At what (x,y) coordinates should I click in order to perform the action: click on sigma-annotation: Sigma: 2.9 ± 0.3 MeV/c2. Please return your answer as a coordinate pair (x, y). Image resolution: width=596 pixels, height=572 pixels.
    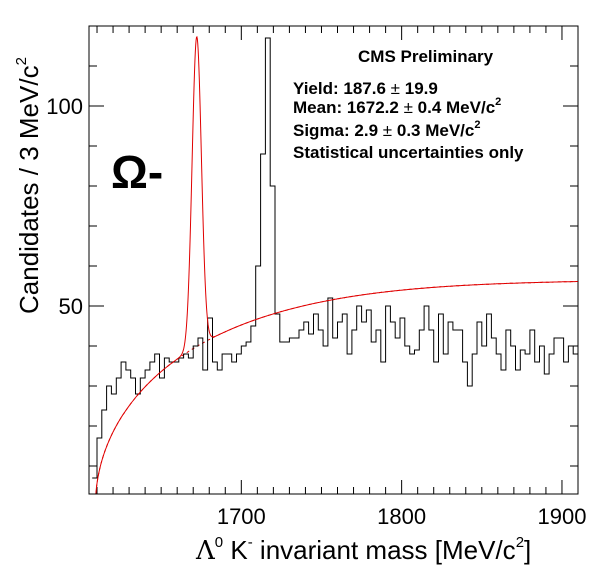
    Looking at the image, I should click on (386, 129).